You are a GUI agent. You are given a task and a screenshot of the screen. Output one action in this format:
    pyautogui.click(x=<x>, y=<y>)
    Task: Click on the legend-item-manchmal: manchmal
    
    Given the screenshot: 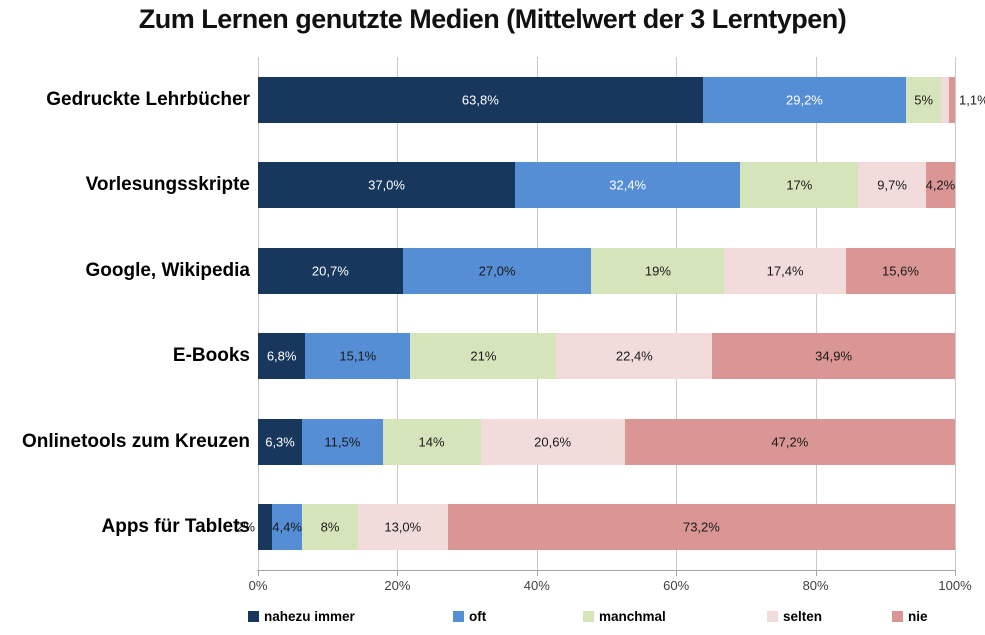 What is the action you would take?
    pyautogui.click(x=624, y=616)
    